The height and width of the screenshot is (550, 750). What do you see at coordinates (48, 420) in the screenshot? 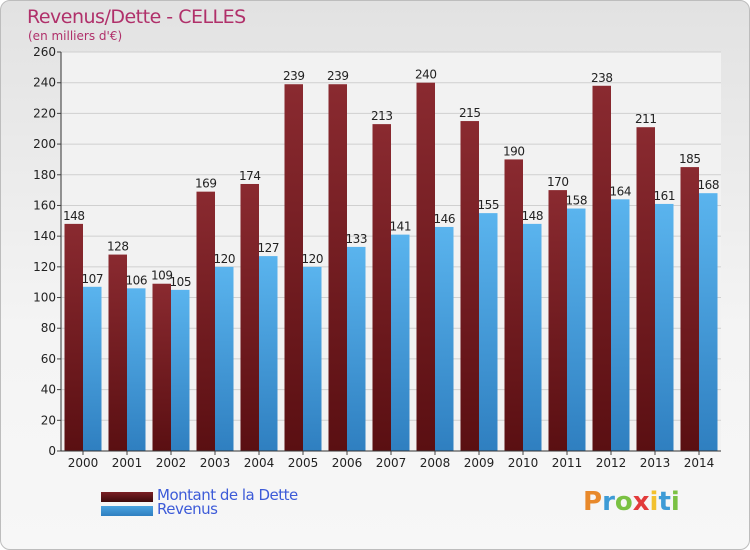
I see `y-tick-label: 20` at bounding box center [48, 420].